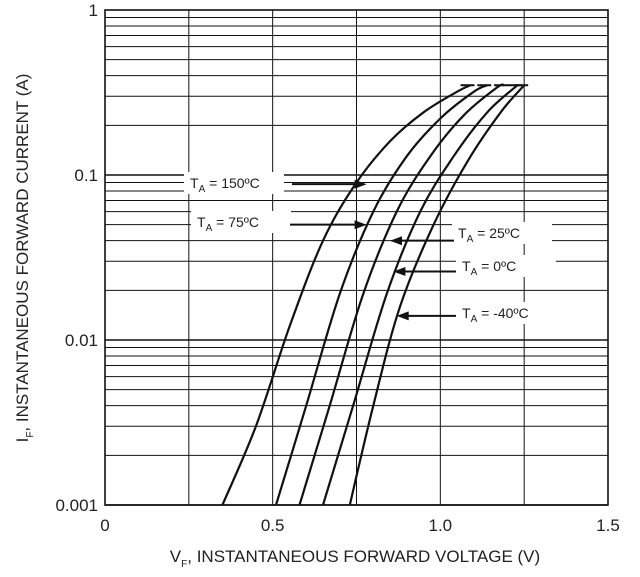 The height and width of the screenshot is (577, 640). Describe the element at coordinates (235, 222) in the screenshot. I see `series-label-rest-1: = 75ºC` at that location.